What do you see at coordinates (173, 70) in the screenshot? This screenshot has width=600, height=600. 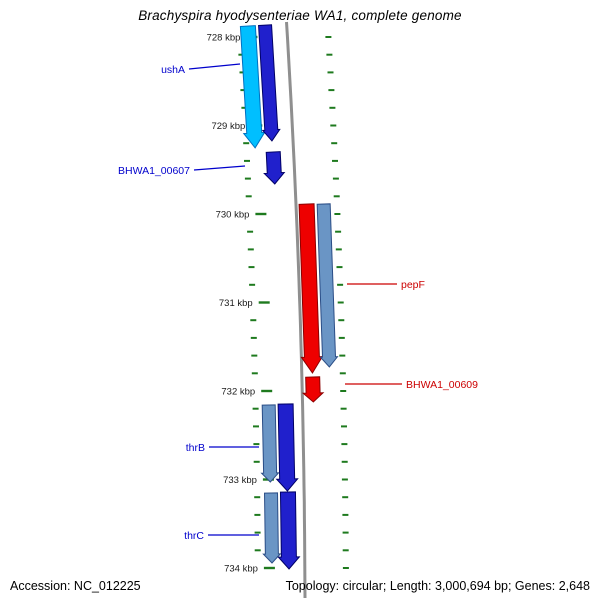 I see `gene-label-ushA: ushA` at bounding box center [173, 70].